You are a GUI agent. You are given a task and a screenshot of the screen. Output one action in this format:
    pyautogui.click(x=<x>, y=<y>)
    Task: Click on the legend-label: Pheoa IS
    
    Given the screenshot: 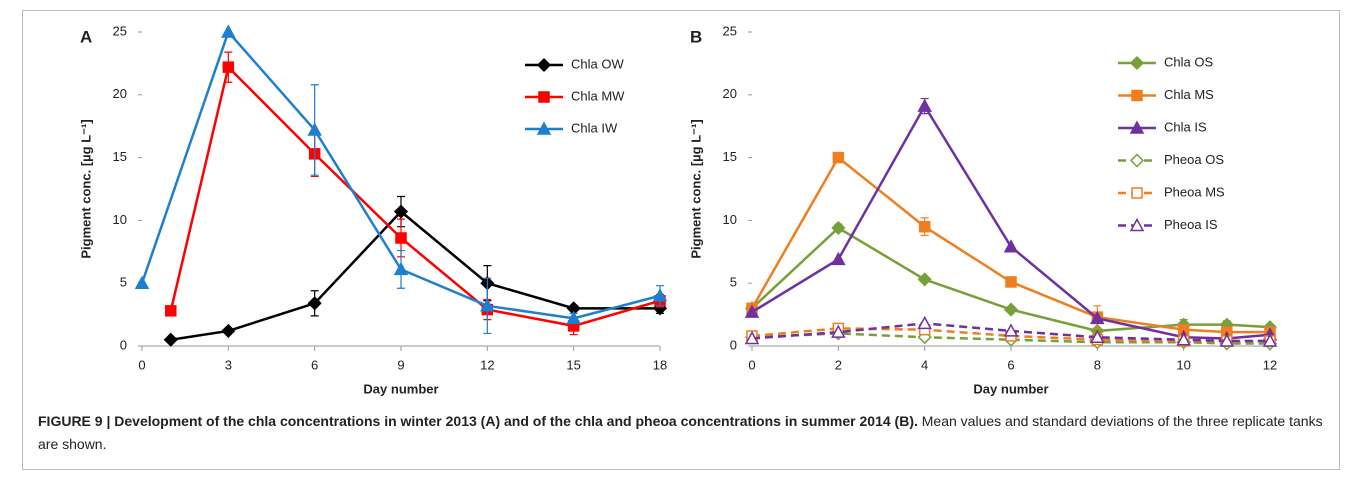 What is the action you would take?
    pyautogui.click(x=1191, y=224)
    